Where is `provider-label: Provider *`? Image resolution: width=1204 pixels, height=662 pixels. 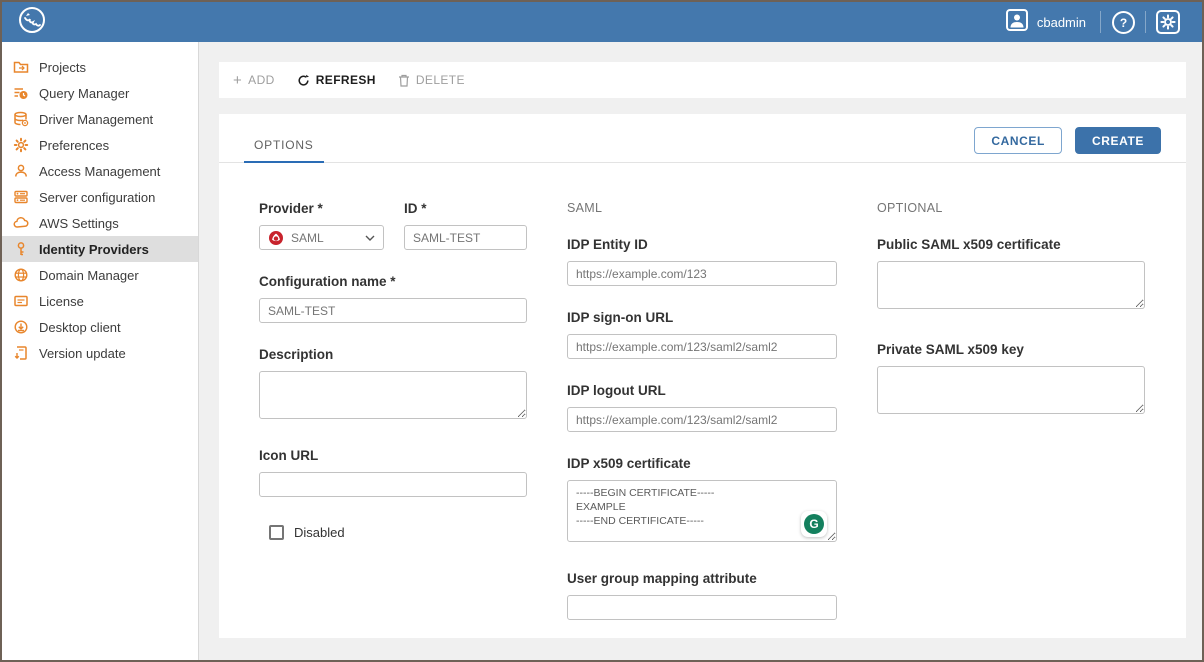 provider-label: Provider * is located at coordinates (291, 208).